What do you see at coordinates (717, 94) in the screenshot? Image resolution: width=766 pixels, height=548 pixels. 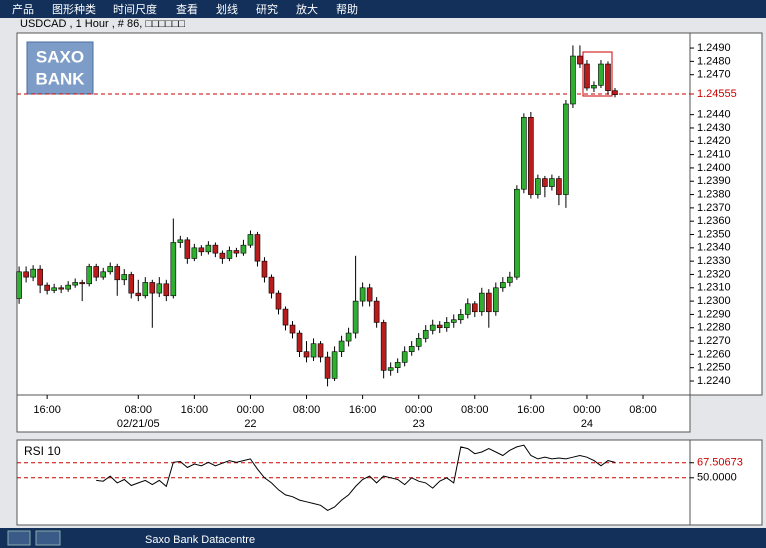 I see `price-line-label: 1.24555` at bounding box center [717, 94].